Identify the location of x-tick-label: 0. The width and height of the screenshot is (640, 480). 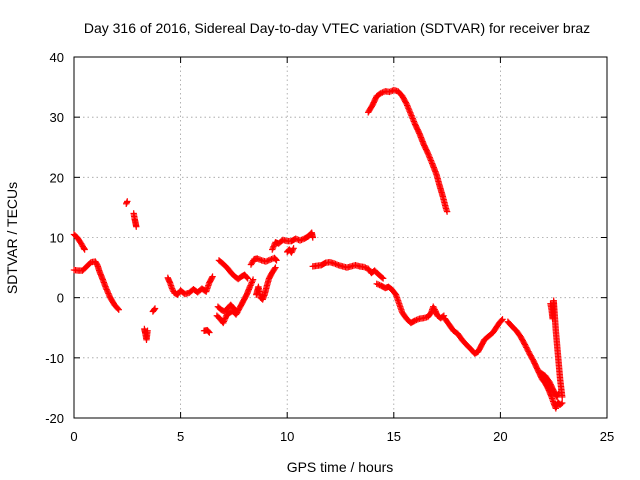
(73, 436).